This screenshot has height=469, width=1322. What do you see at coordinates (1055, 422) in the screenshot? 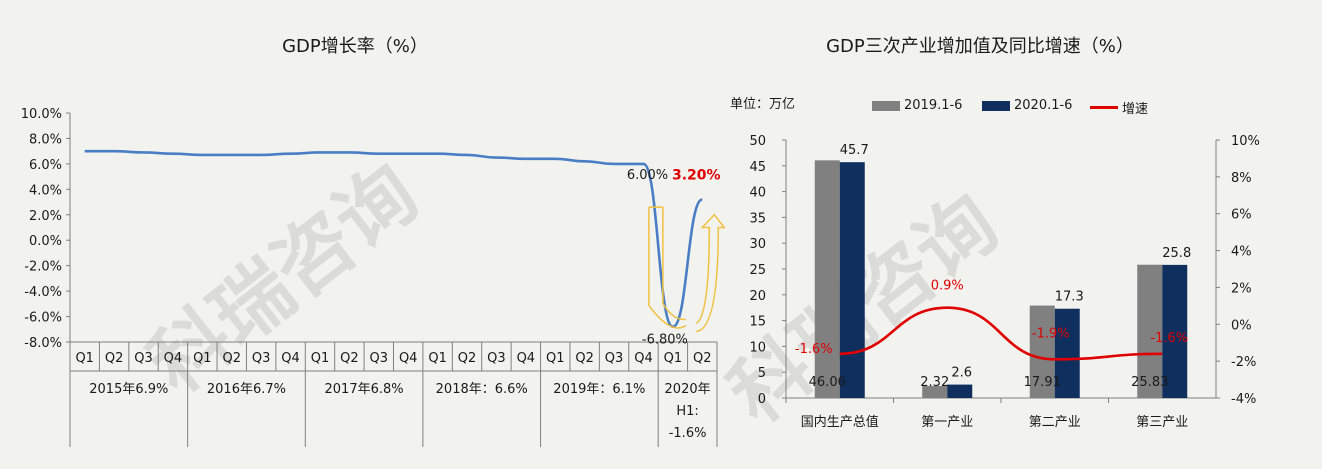
I see `right-chart-x-tick-label: 第二产业` at bounding box center [1055, 422].